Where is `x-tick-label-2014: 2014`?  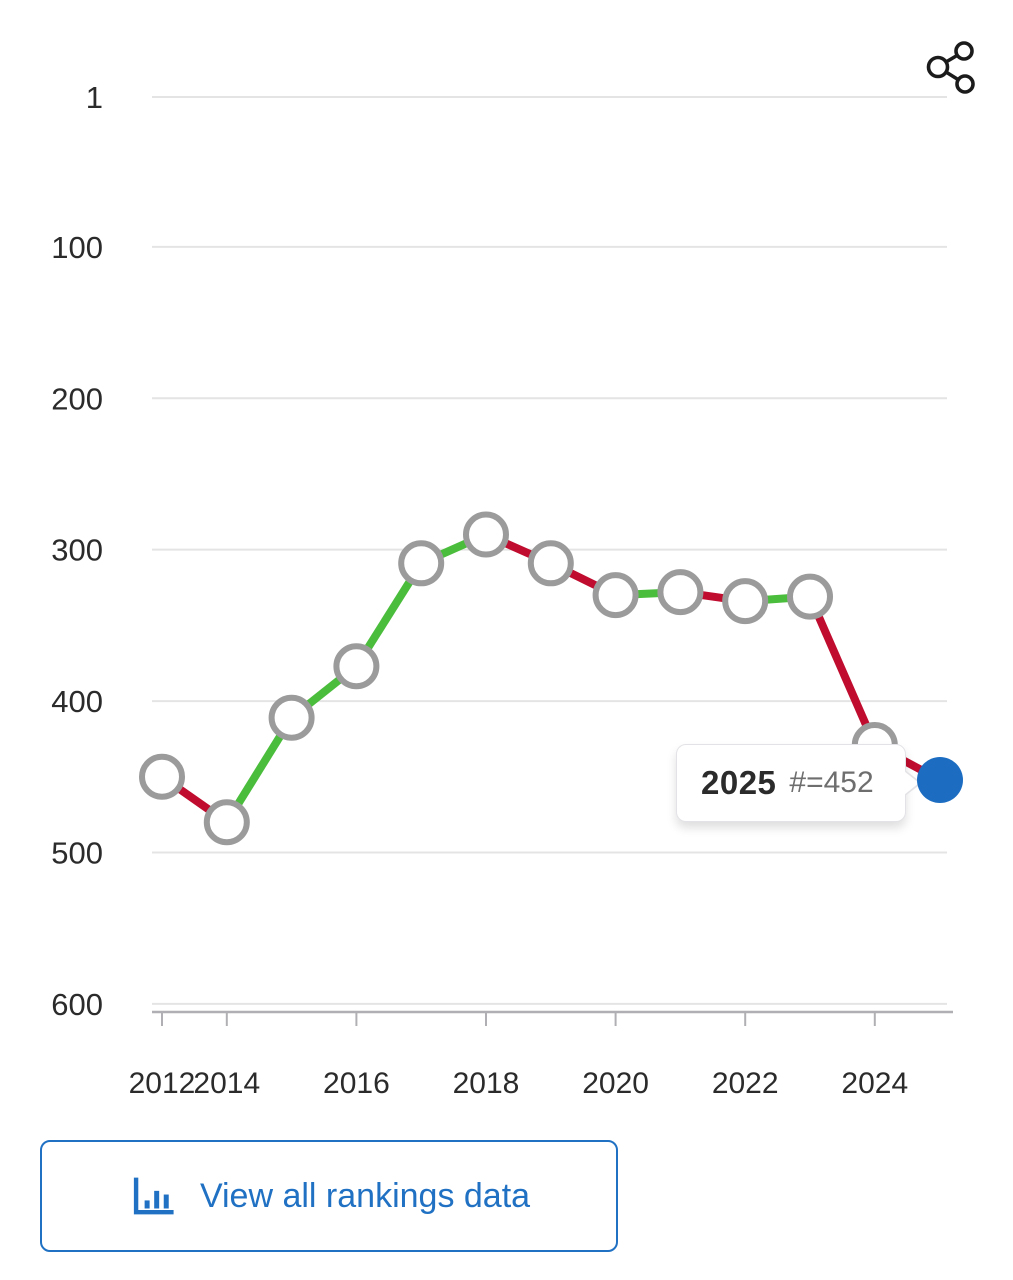 x-tick-label-2014: 2014 is located at coordinates (226, 1083).